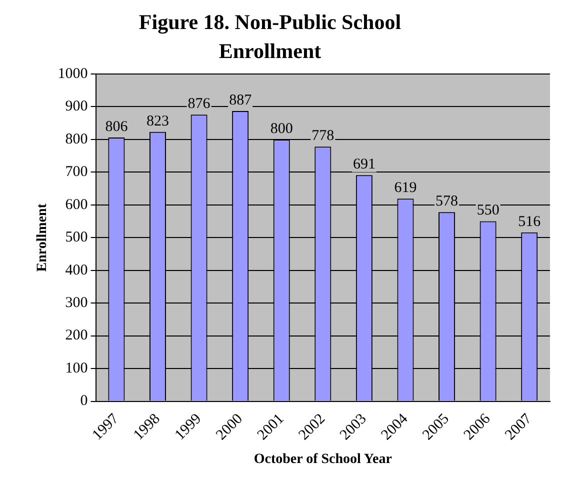 This screenshot has height=484, width=570. Describe the element at coordinates (240, 100) in the screenshot. I see `data-label: 887` at that location.